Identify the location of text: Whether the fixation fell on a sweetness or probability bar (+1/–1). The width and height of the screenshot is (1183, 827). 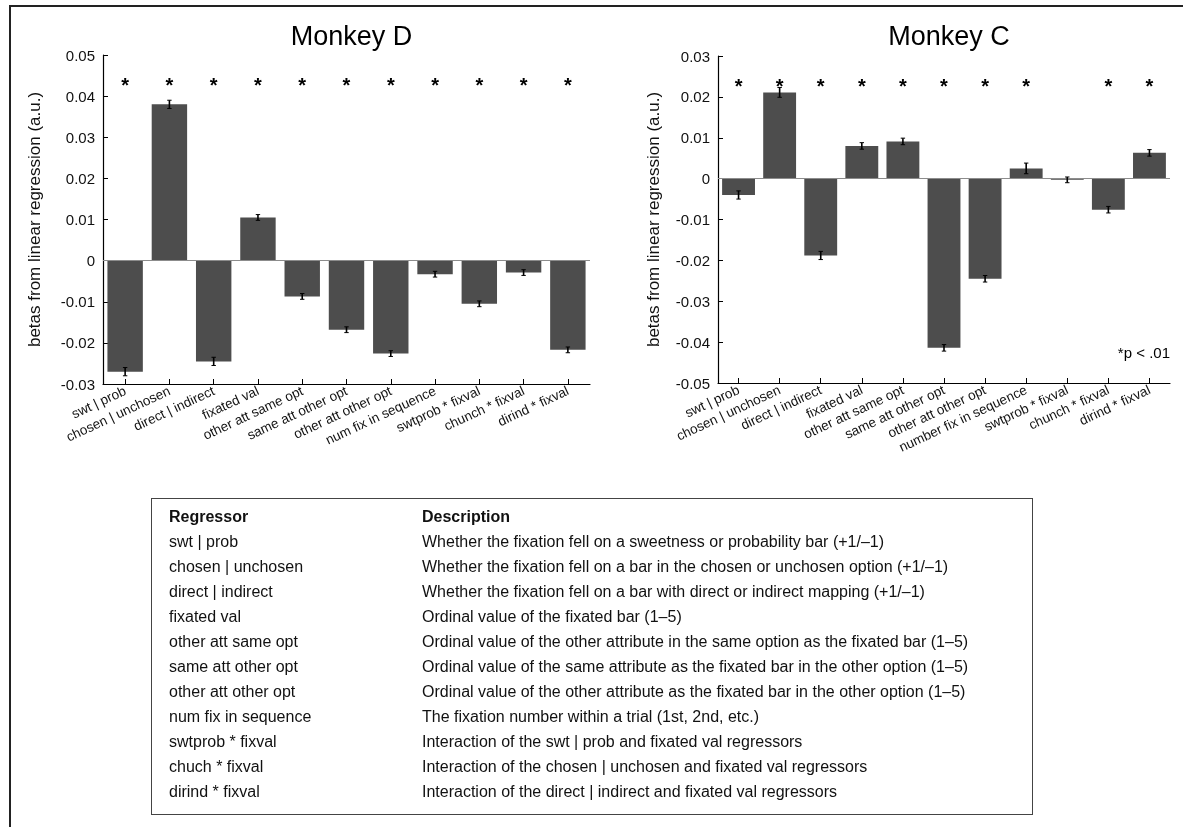
(653, 542).